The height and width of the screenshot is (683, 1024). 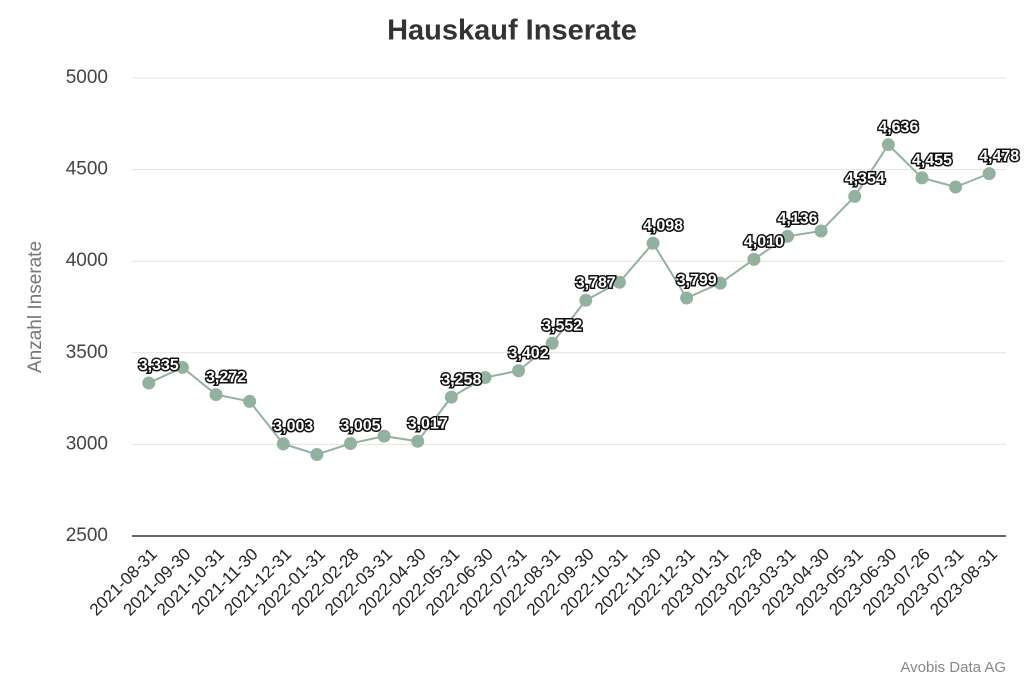 What do you see at coordinates (697, 280) in the screenshot?
I see `value-label: 3,799` at bounding box center [697, 280].